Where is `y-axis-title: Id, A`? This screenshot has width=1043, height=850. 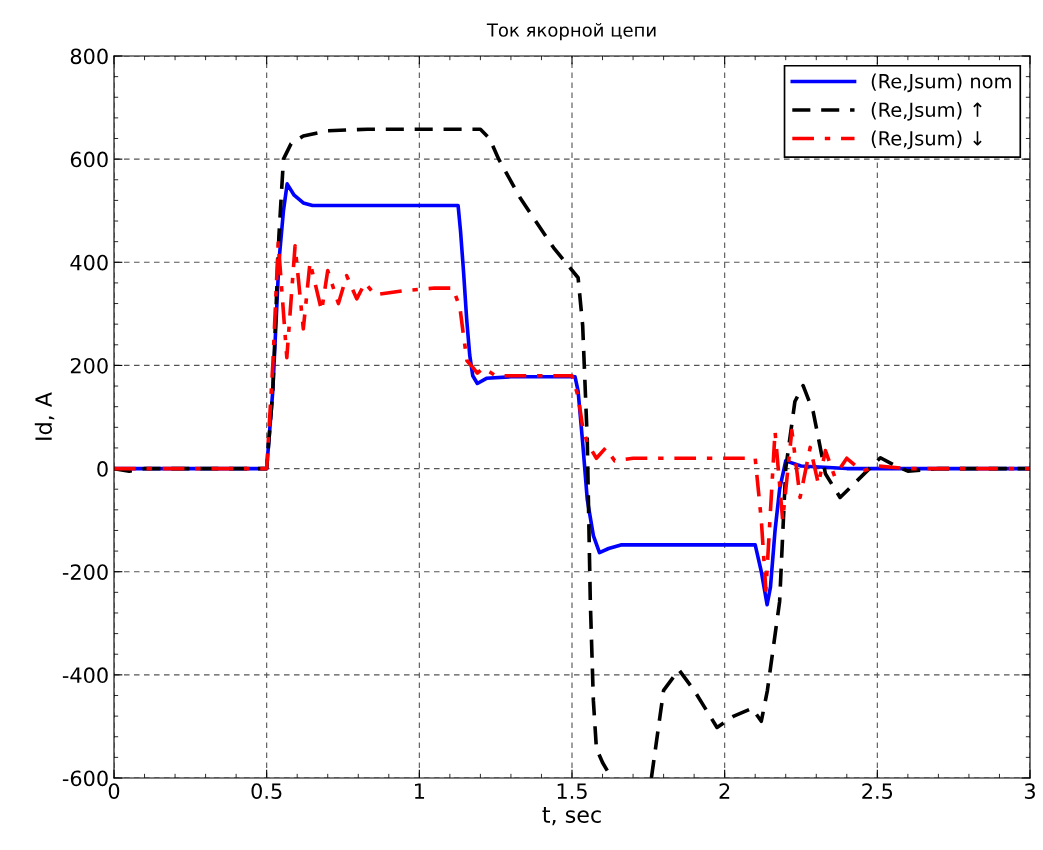
y-axis-title: Id, A is located at coordinates (44, 416).